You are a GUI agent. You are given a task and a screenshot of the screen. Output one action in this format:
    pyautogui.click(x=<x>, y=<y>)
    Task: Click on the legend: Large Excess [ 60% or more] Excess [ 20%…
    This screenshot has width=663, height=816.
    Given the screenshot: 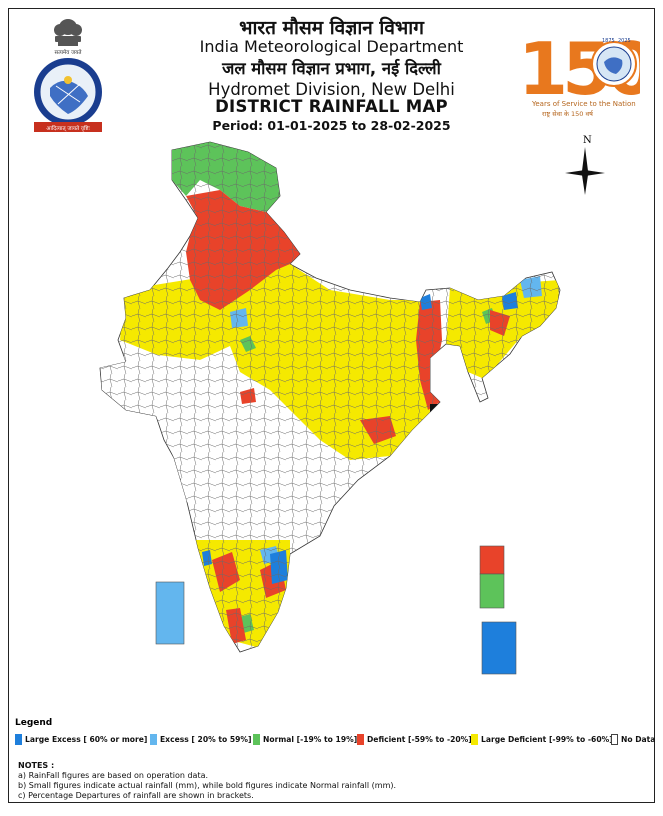 What is the action you would take?
    pyautogui.click(x=339, y=739)
    